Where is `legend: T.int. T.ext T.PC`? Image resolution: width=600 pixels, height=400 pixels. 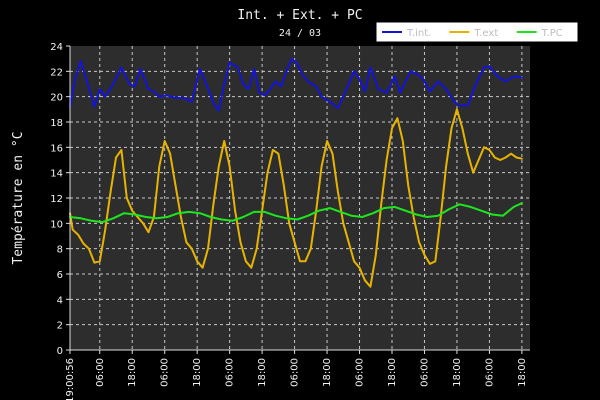
legend: T.int. T.ext T.PC is located at coordinates (477, 32).